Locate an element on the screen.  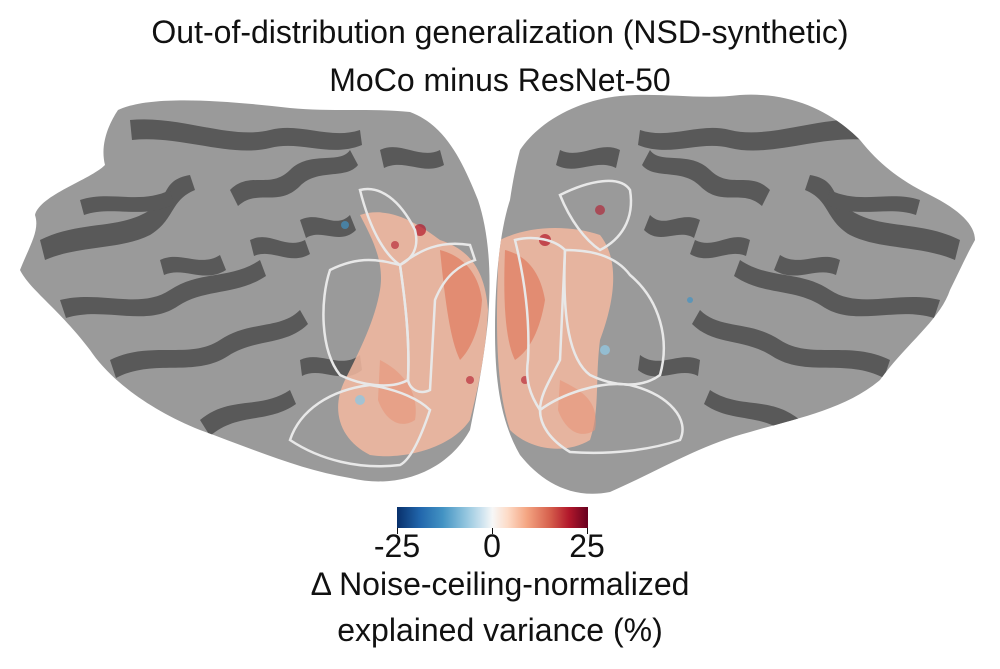
colorbar-label-line1: Δ Noise-ceiling-normalized is located at coordinates (500, 584).